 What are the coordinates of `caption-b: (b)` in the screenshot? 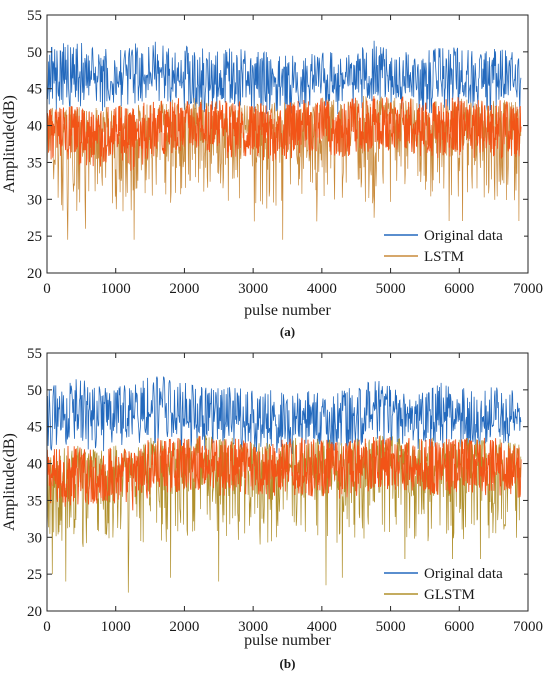 It's located at (288, 663).